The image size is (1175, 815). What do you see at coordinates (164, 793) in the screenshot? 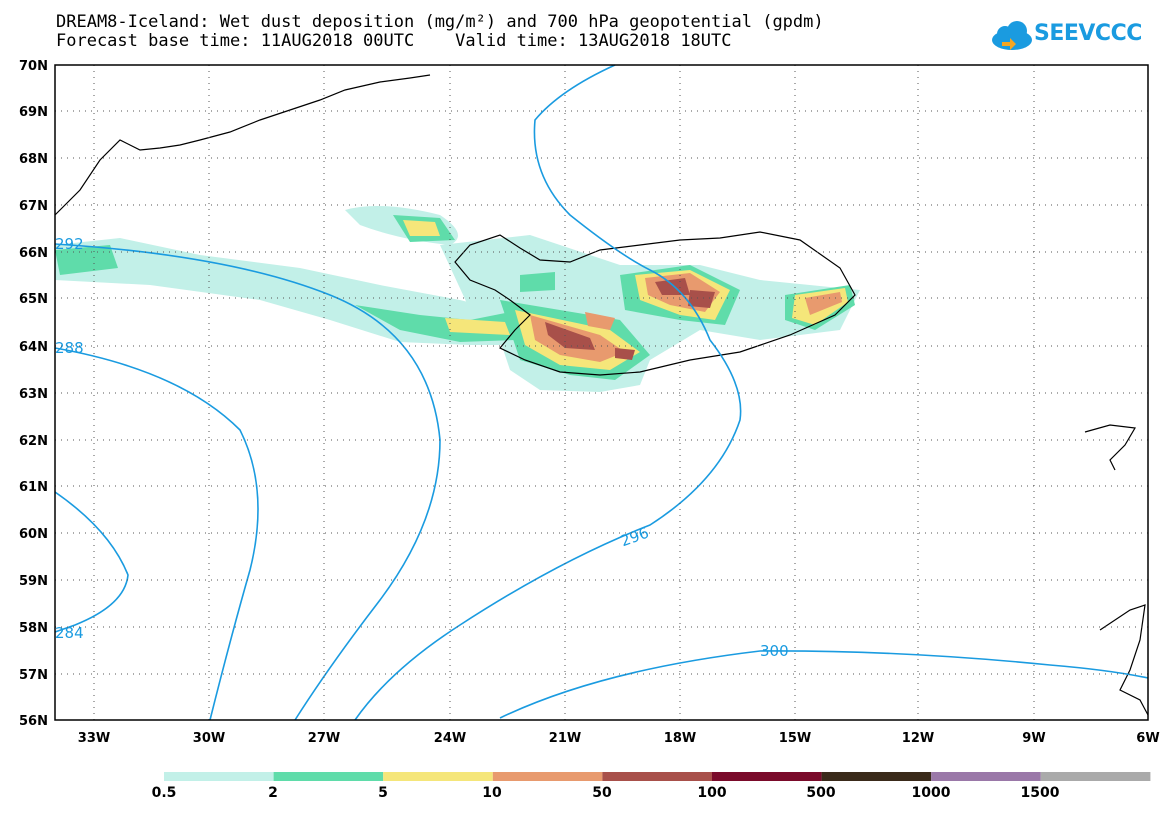
I see `colorbar-label: 0.5` at bounding box center [164, 793].